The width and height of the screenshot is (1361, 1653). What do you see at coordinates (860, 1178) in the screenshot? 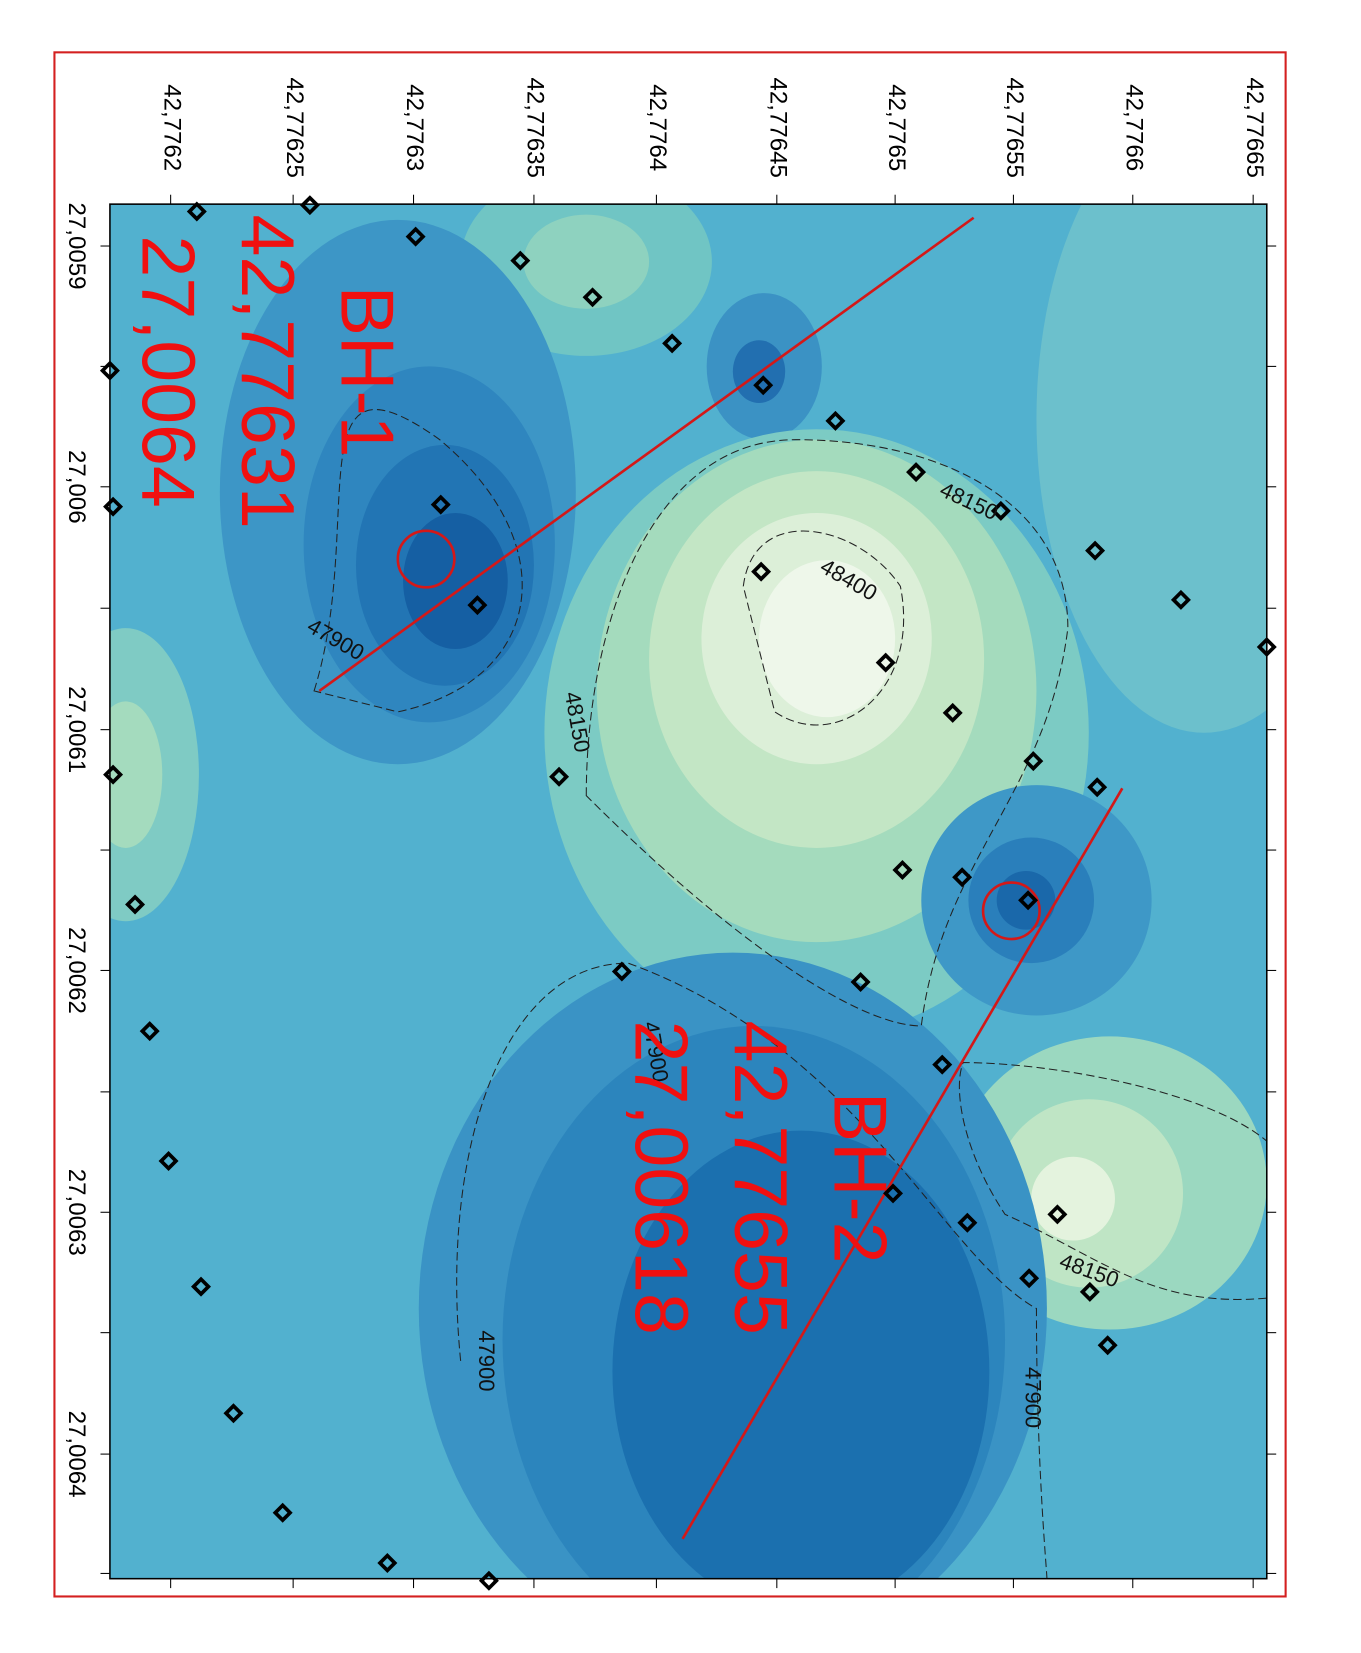
I see `annotation-label: BH-2` at bounding box center [860, 1178].